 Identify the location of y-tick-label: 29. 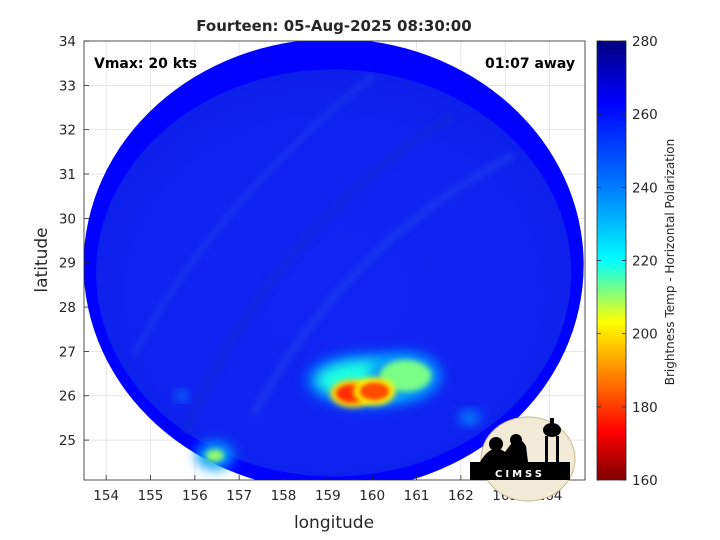
(67, 264).